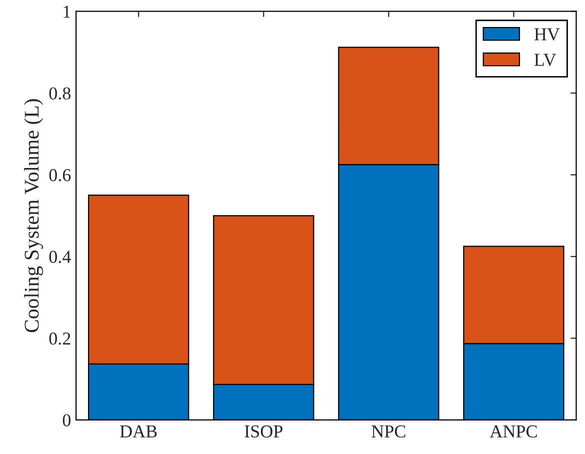 This screenshot has height=454, width=585. Describe the element at coordinates (138, 431) in the screenshot. I see `x-tick-label: DAB` at that location.